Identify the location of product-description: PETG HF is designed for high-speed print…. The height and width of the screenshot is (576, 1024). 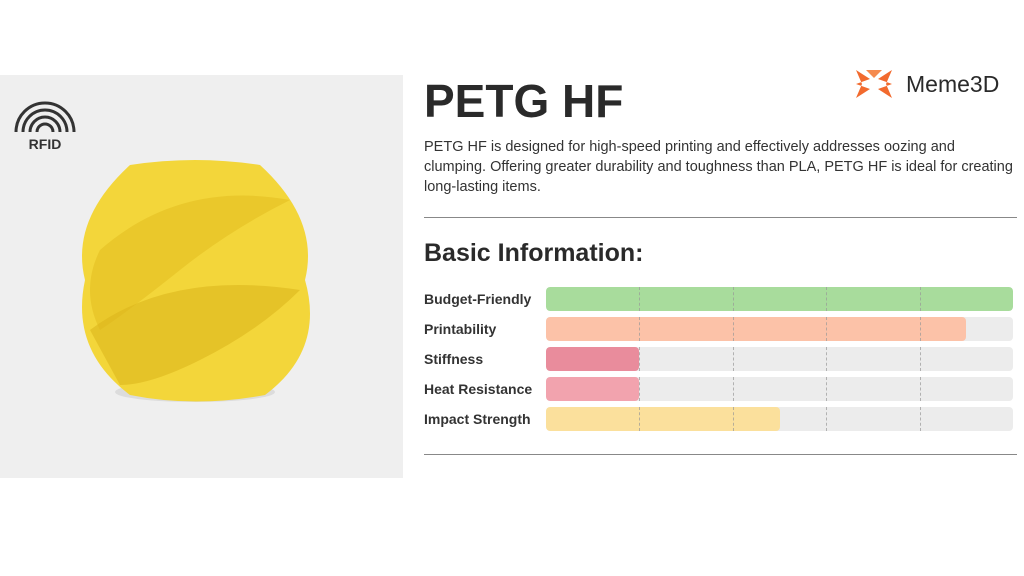
(718, 167).